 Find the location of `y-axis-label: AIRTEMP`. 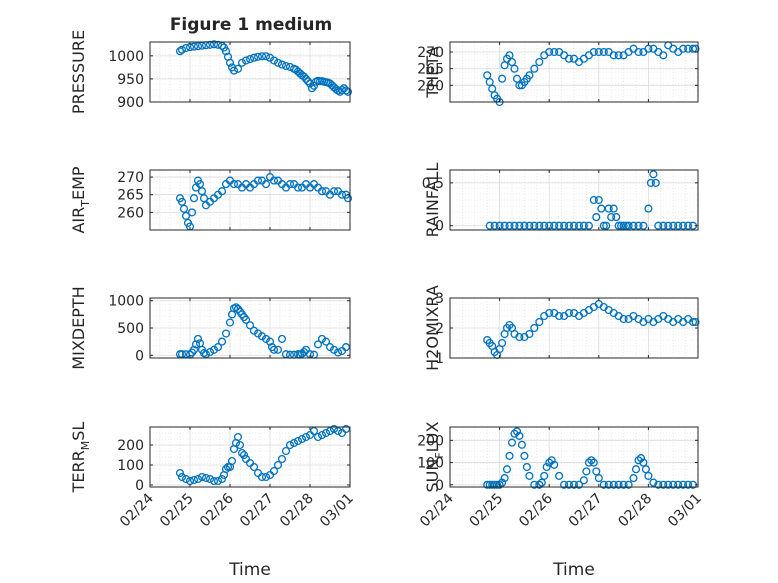

y-axis-label: AIRTEMP is located at coordinates (80, 199).